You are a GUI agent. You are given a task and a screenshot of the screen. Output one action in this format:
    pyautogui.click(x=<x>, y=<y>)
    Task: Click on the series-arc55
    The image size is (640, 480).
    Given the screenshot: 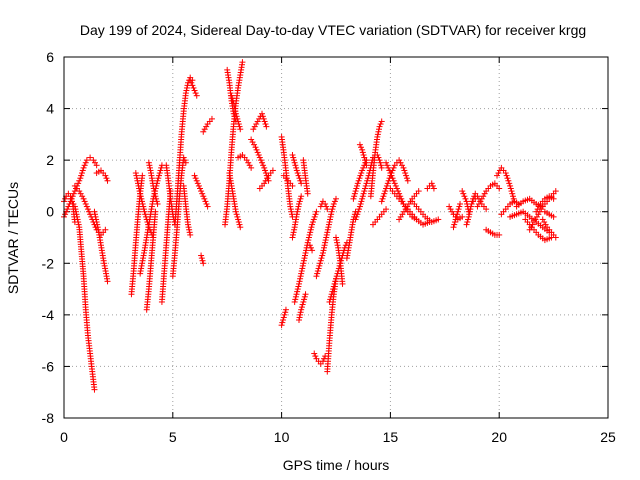 What is the action you would take?
    pyautogui.click(x=425, y=212)
    